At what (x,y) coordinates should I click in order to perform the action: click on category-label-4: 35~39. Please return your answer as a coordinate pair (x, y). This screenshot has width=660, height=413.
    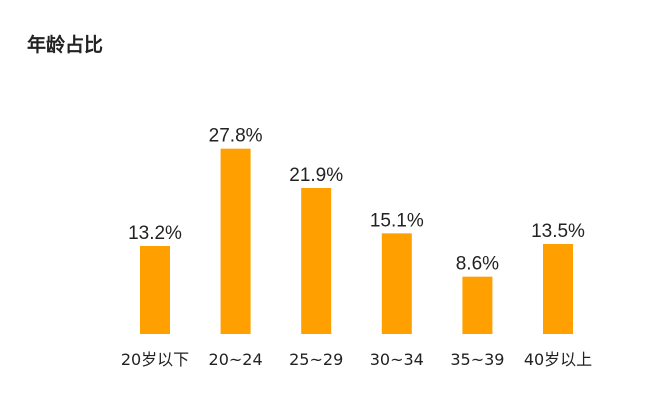
    Looking at the image, I should click on (477, 359).